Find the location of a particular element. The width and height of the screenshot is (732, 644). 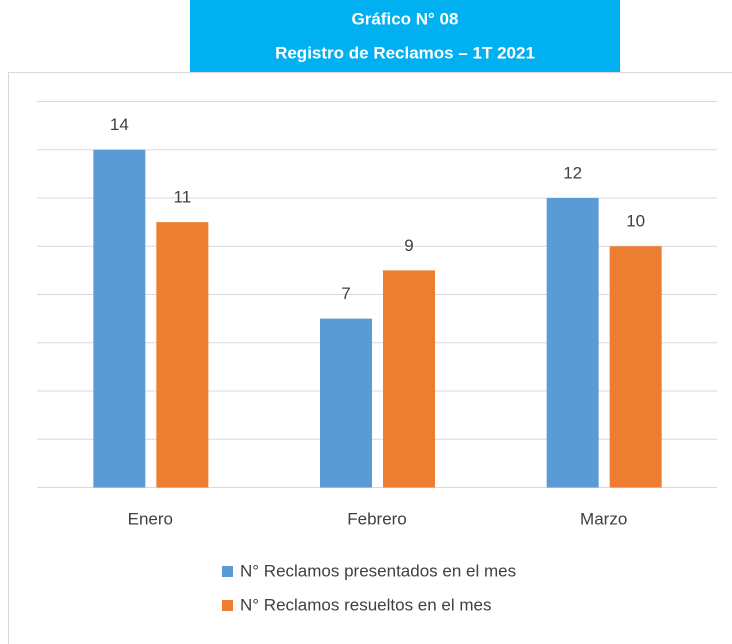

chart-subtitle: Registro de Reclamos – 1T 2021 is located at coordinates (405, 52).